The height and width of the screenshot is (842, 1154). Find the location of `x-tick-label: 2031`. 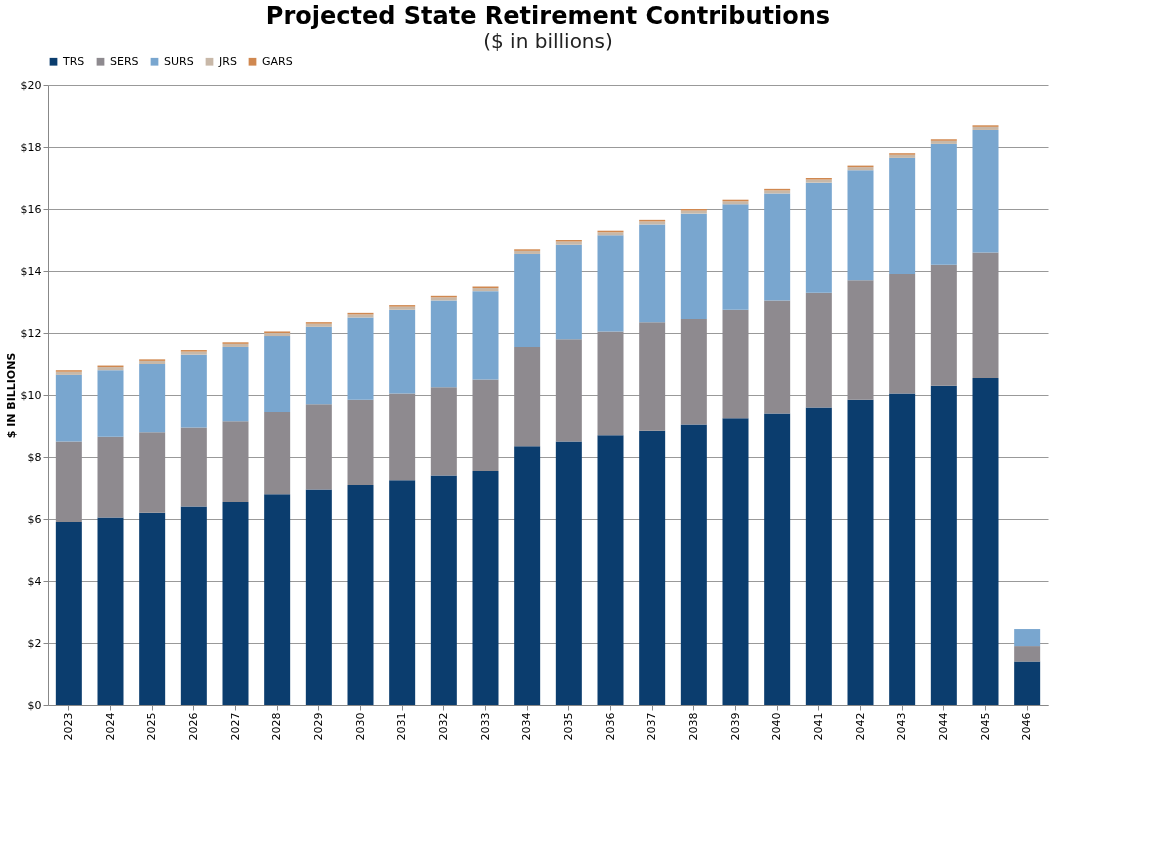

x-tick-label: 2031 is located at coordinates (402, 726).